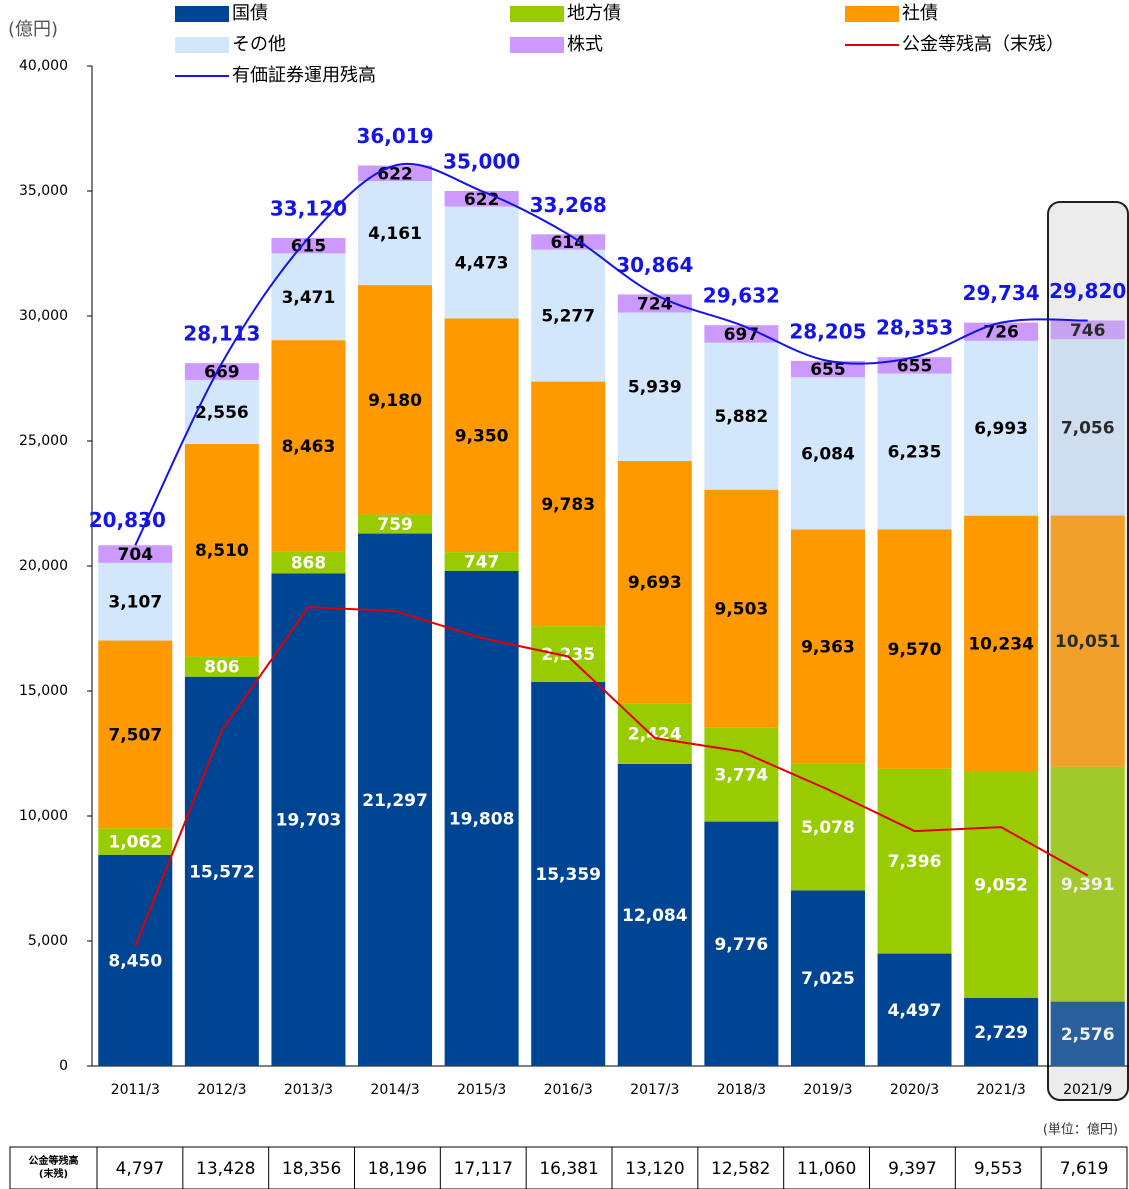 Image resolution: width=1129 pixels, height=1189 pixels. Describe the element at coordinates (308, 209) in the screenshot. I see `total-label: 33,120` at that location.